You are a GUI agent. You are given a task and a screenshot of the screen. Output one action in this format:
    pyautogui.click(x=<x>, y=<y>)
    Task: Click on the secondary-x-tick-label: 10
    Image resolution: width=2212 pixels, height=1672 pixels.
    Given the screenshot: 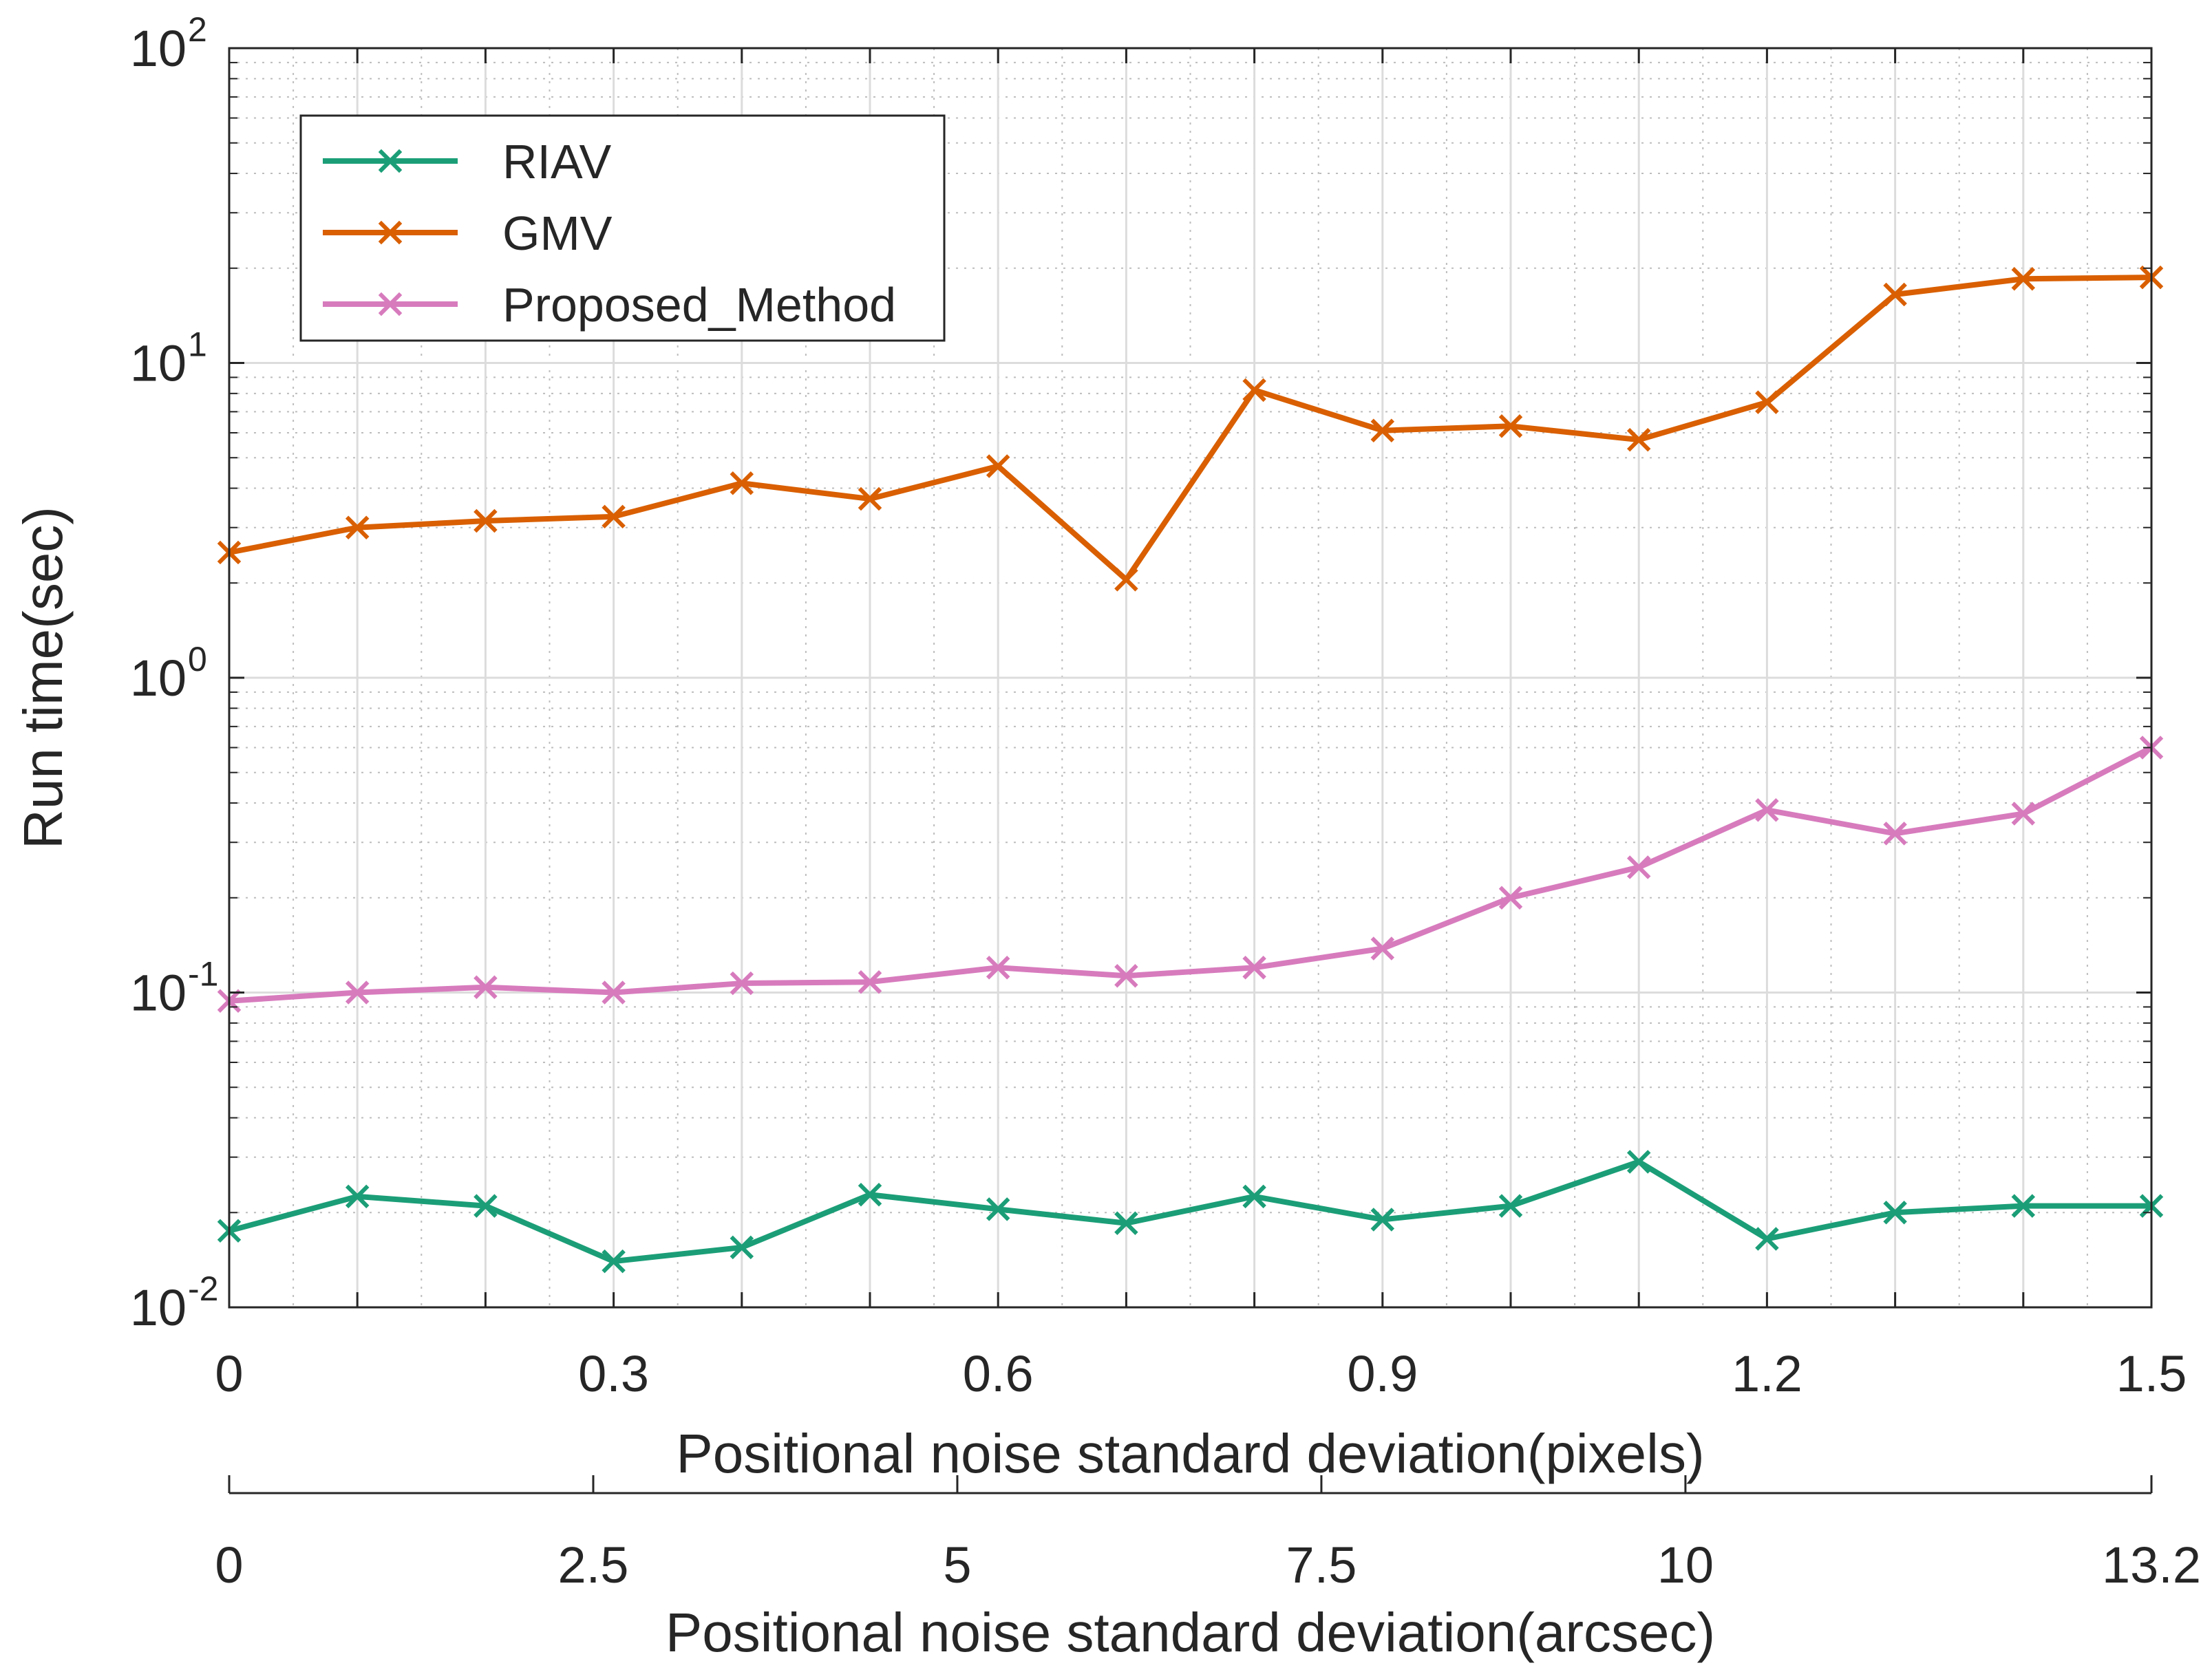 What is the action you would take?
    pyautogui.click(x=1685, y=1565)
    